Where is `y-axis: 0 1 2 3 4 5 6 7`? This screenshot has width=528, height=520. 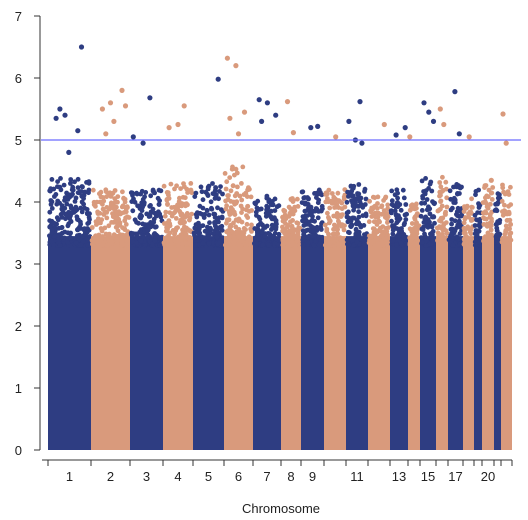 y-axis: 0 1 2 3 4 5 6 7 is located at coordinates (28, 233).